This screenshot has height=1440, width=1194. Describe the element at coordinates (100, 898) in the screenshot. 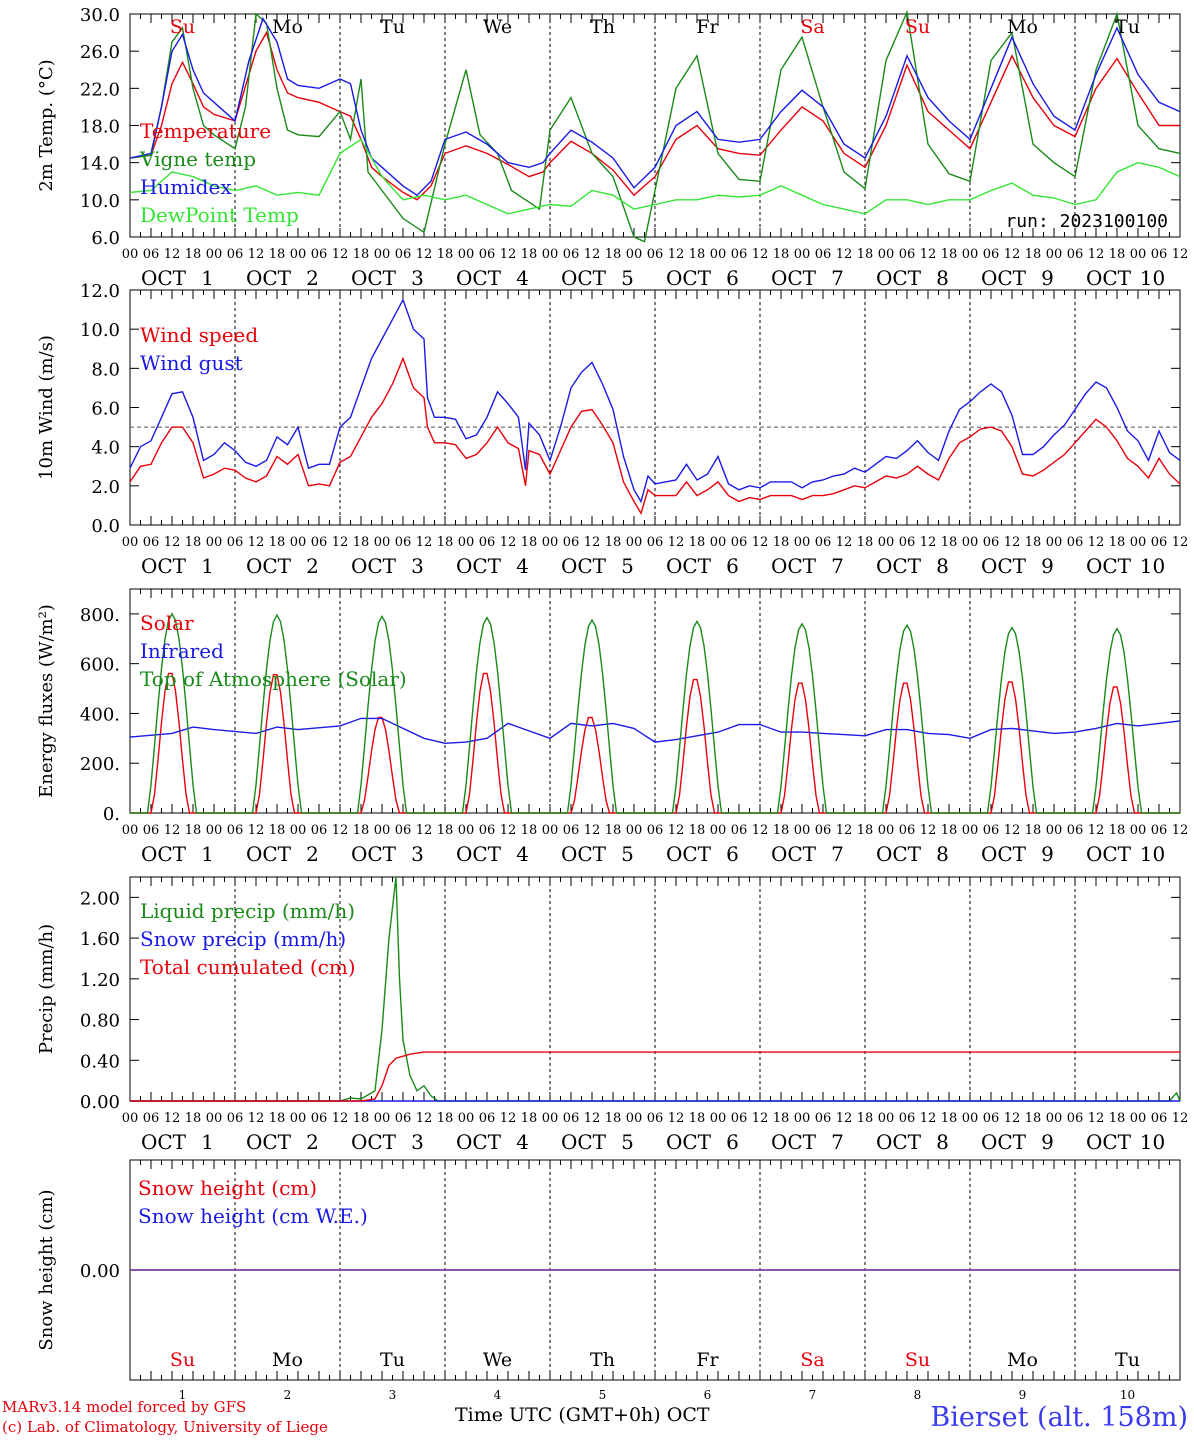

I see `y-tick-label: 2.00` at that location.